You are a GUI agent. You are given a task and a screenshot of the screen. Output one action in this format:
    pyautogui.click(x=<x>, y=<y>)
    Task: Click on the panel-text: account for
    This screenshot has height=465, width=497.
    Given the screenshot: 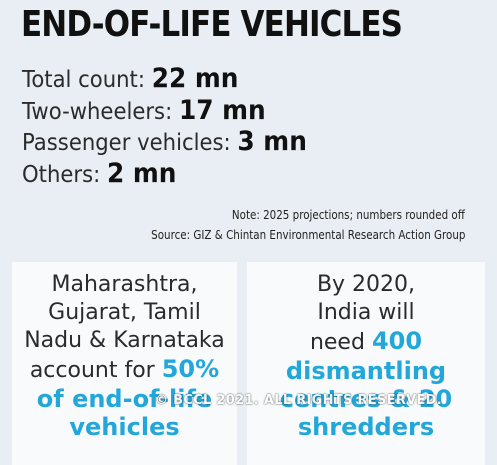 What is the action you would take?
    pyautogui.click(x=95, y=370)
    